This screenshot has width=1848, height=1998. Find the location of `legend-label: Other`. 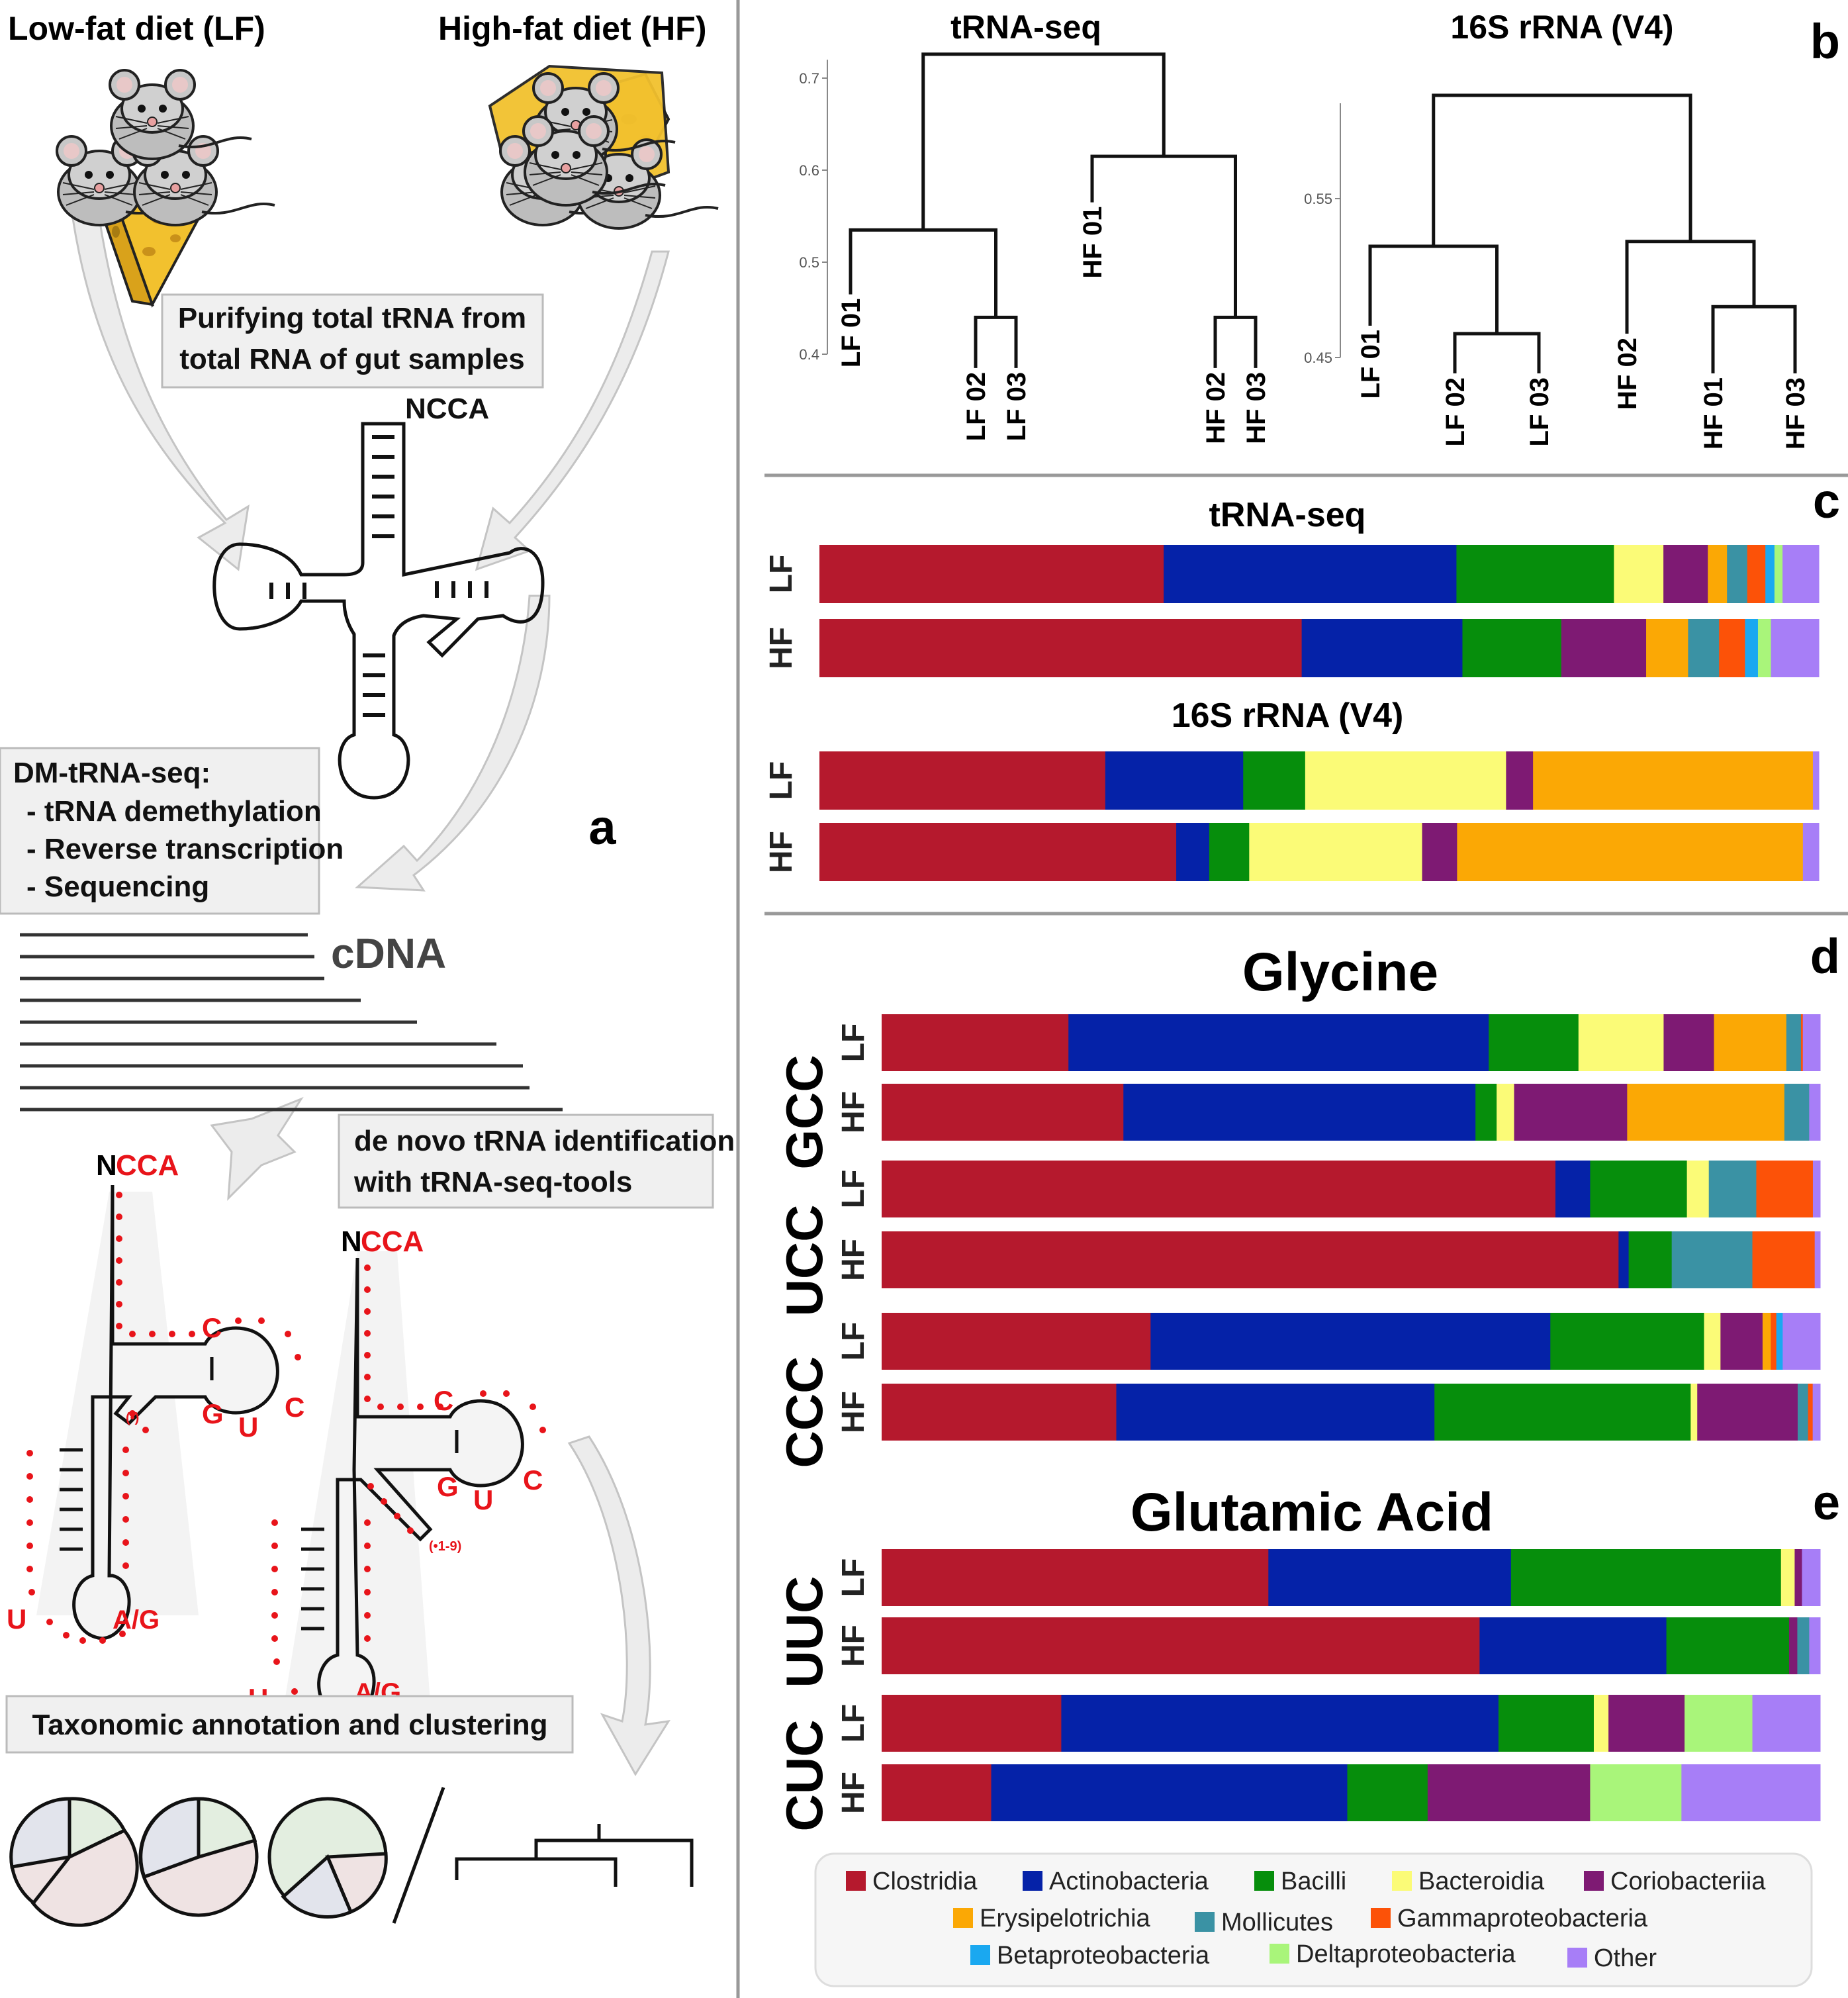

legend-label: Other is located at coordinates (1625, 1958).